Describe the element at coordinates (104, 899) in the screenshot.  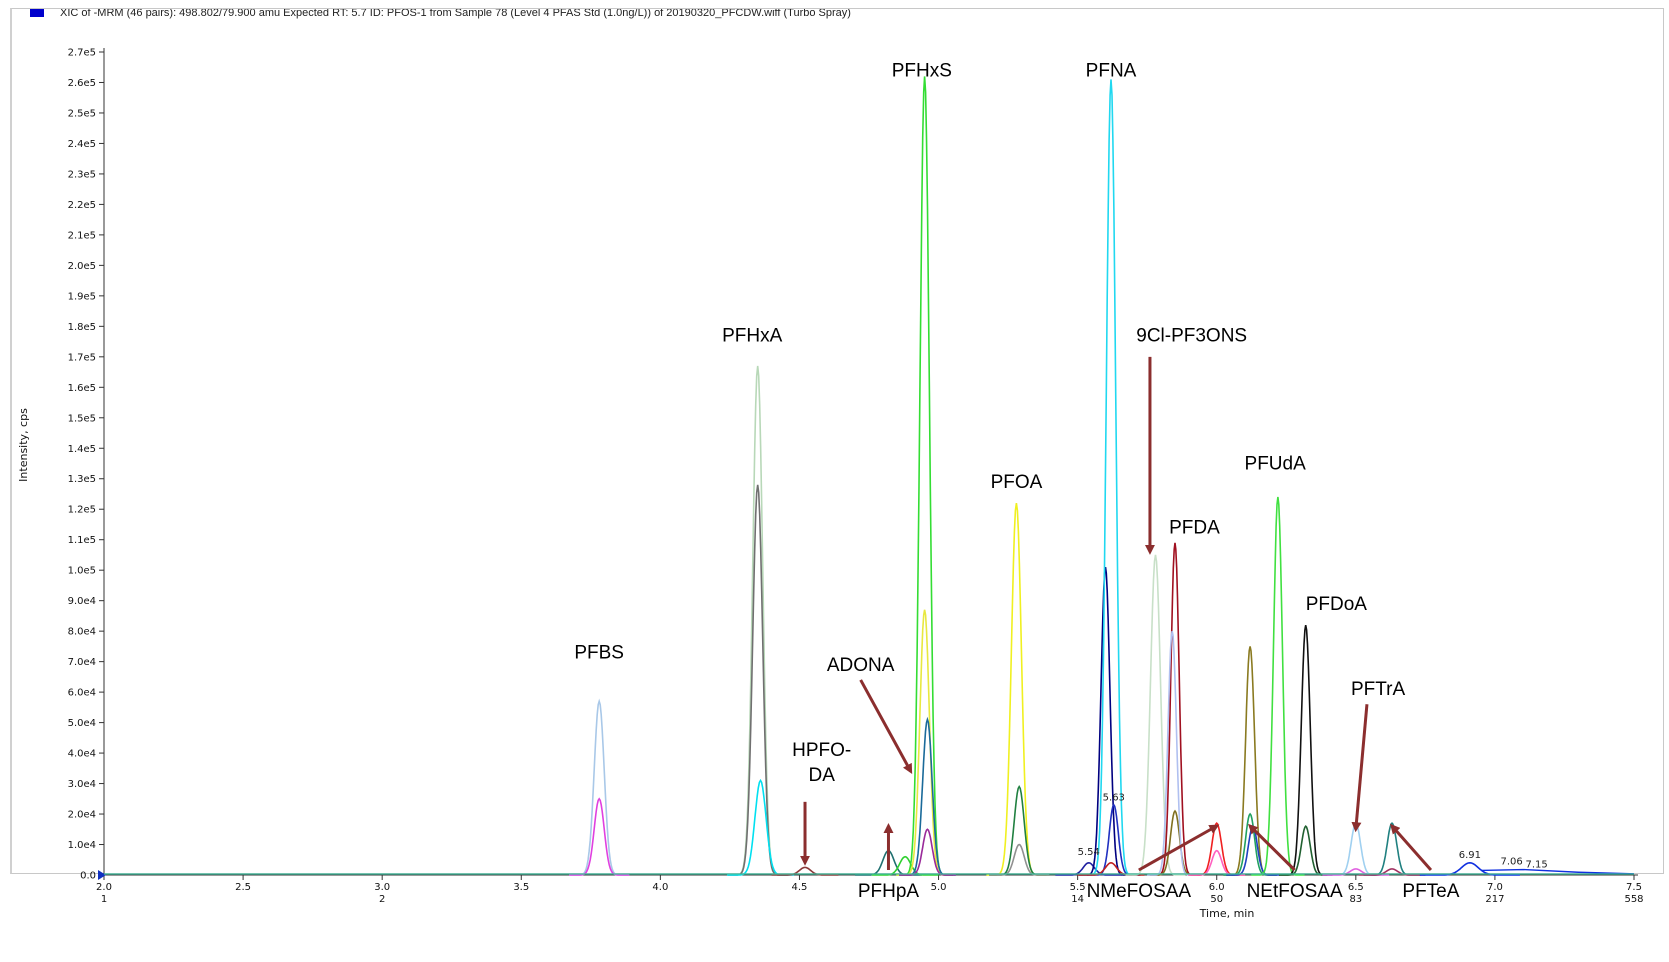
I see `scan-number-label: 1` at that location.